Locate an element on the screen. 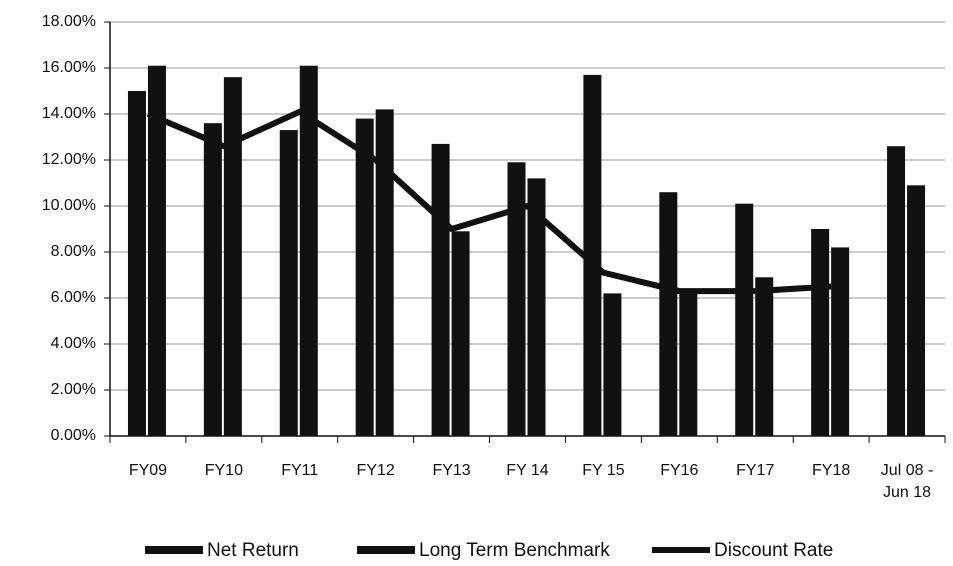 The height and width of the screenshot is (566, 953). y-tick-label: 6.00% is located at coordinates (73, 297).